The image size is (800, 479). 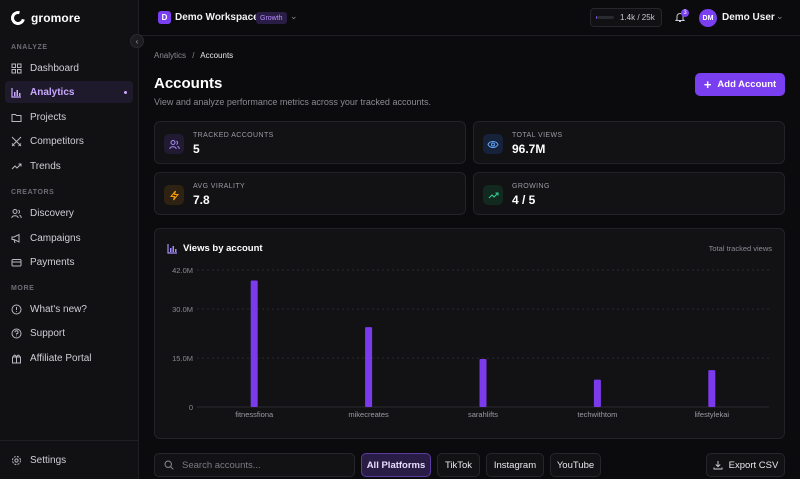 I want to click on sidebar-item-label: Payments, so click(x=52, y=262).